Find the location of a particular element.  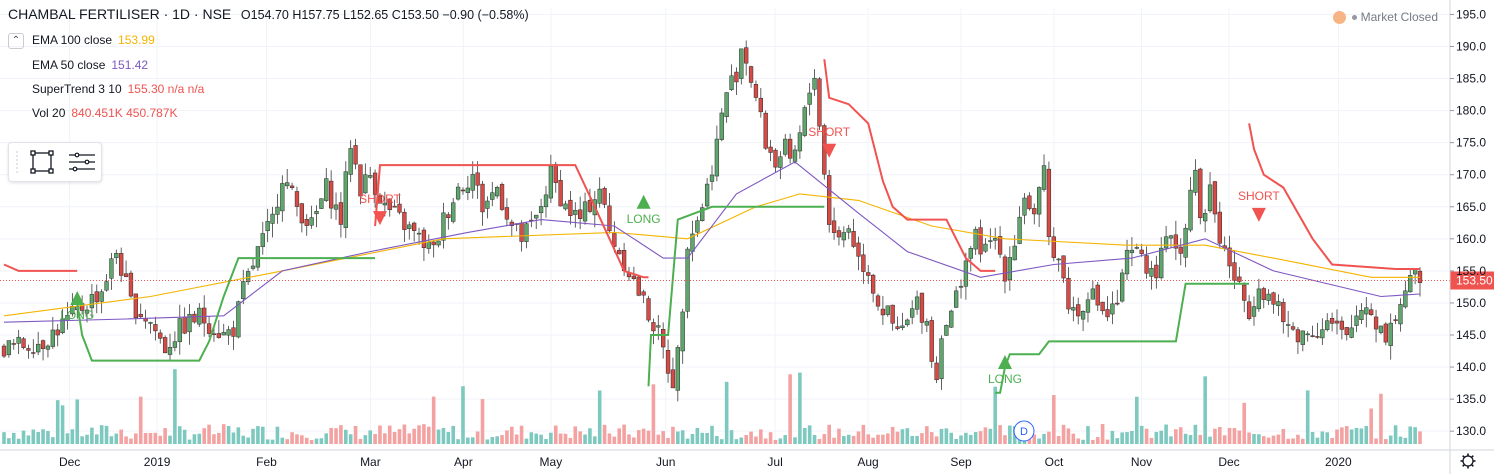

indicator-ema50: EMA 50 close 151.42 is located at coordinates (90, 65).